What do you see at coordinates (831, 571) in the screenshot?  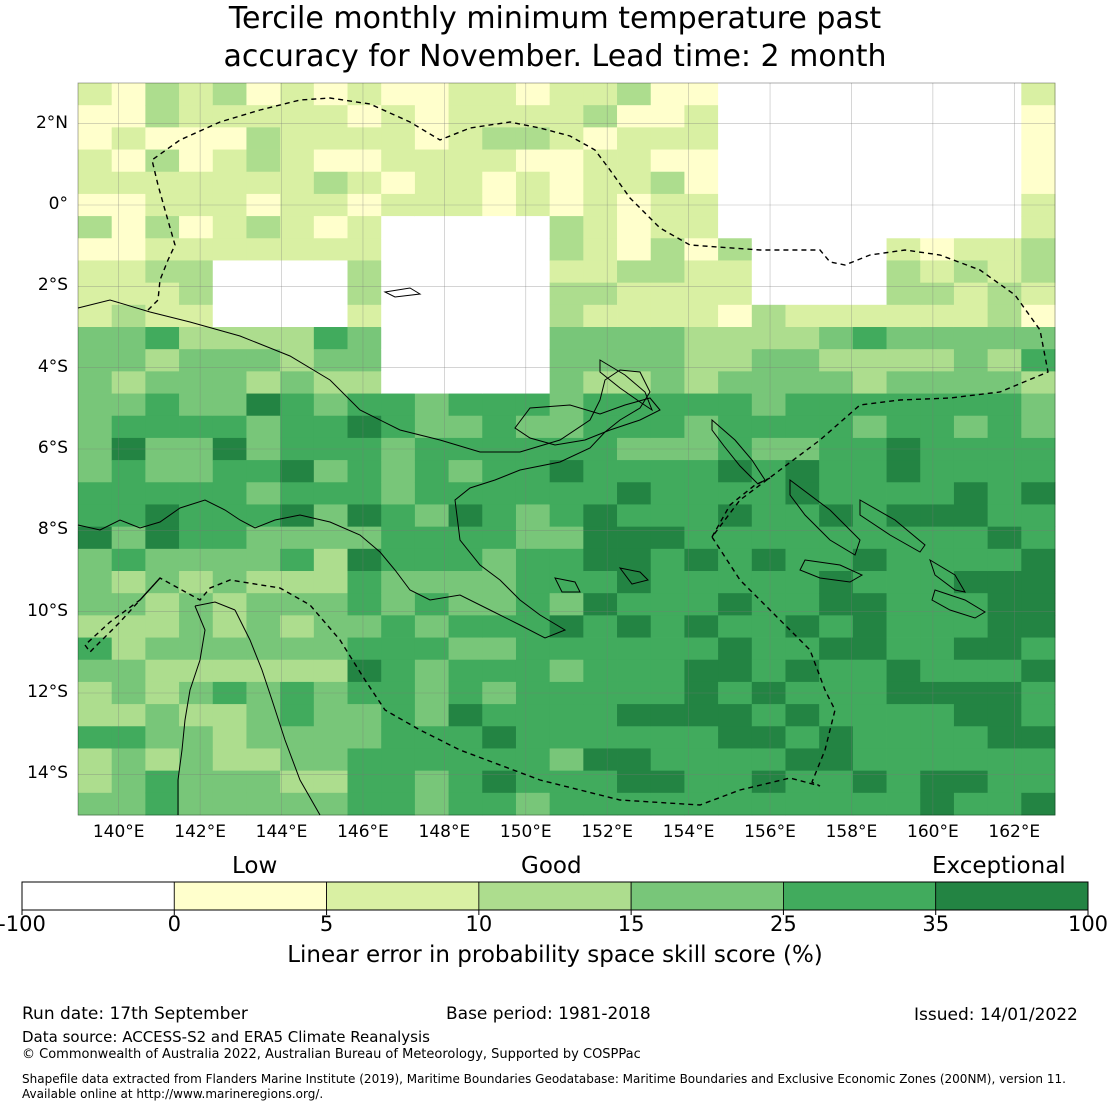 I see `guadalcanal-coast` at bounding box center [831, 571].